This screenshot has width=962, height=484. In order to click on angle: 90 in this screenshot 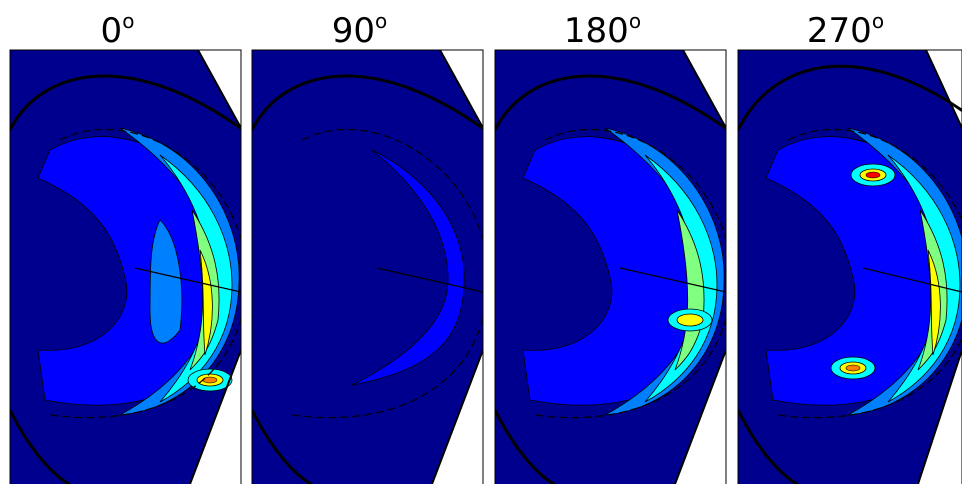, I will do `click(353, 31)`.